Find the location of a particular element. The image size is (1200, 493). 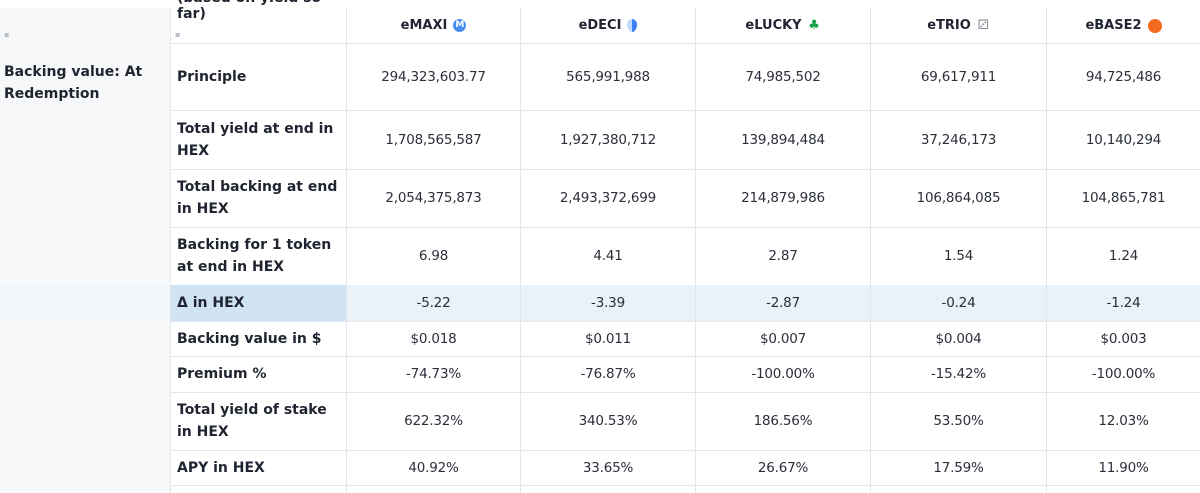

cell-value: -74.73% is located at coordinates (434, 374).